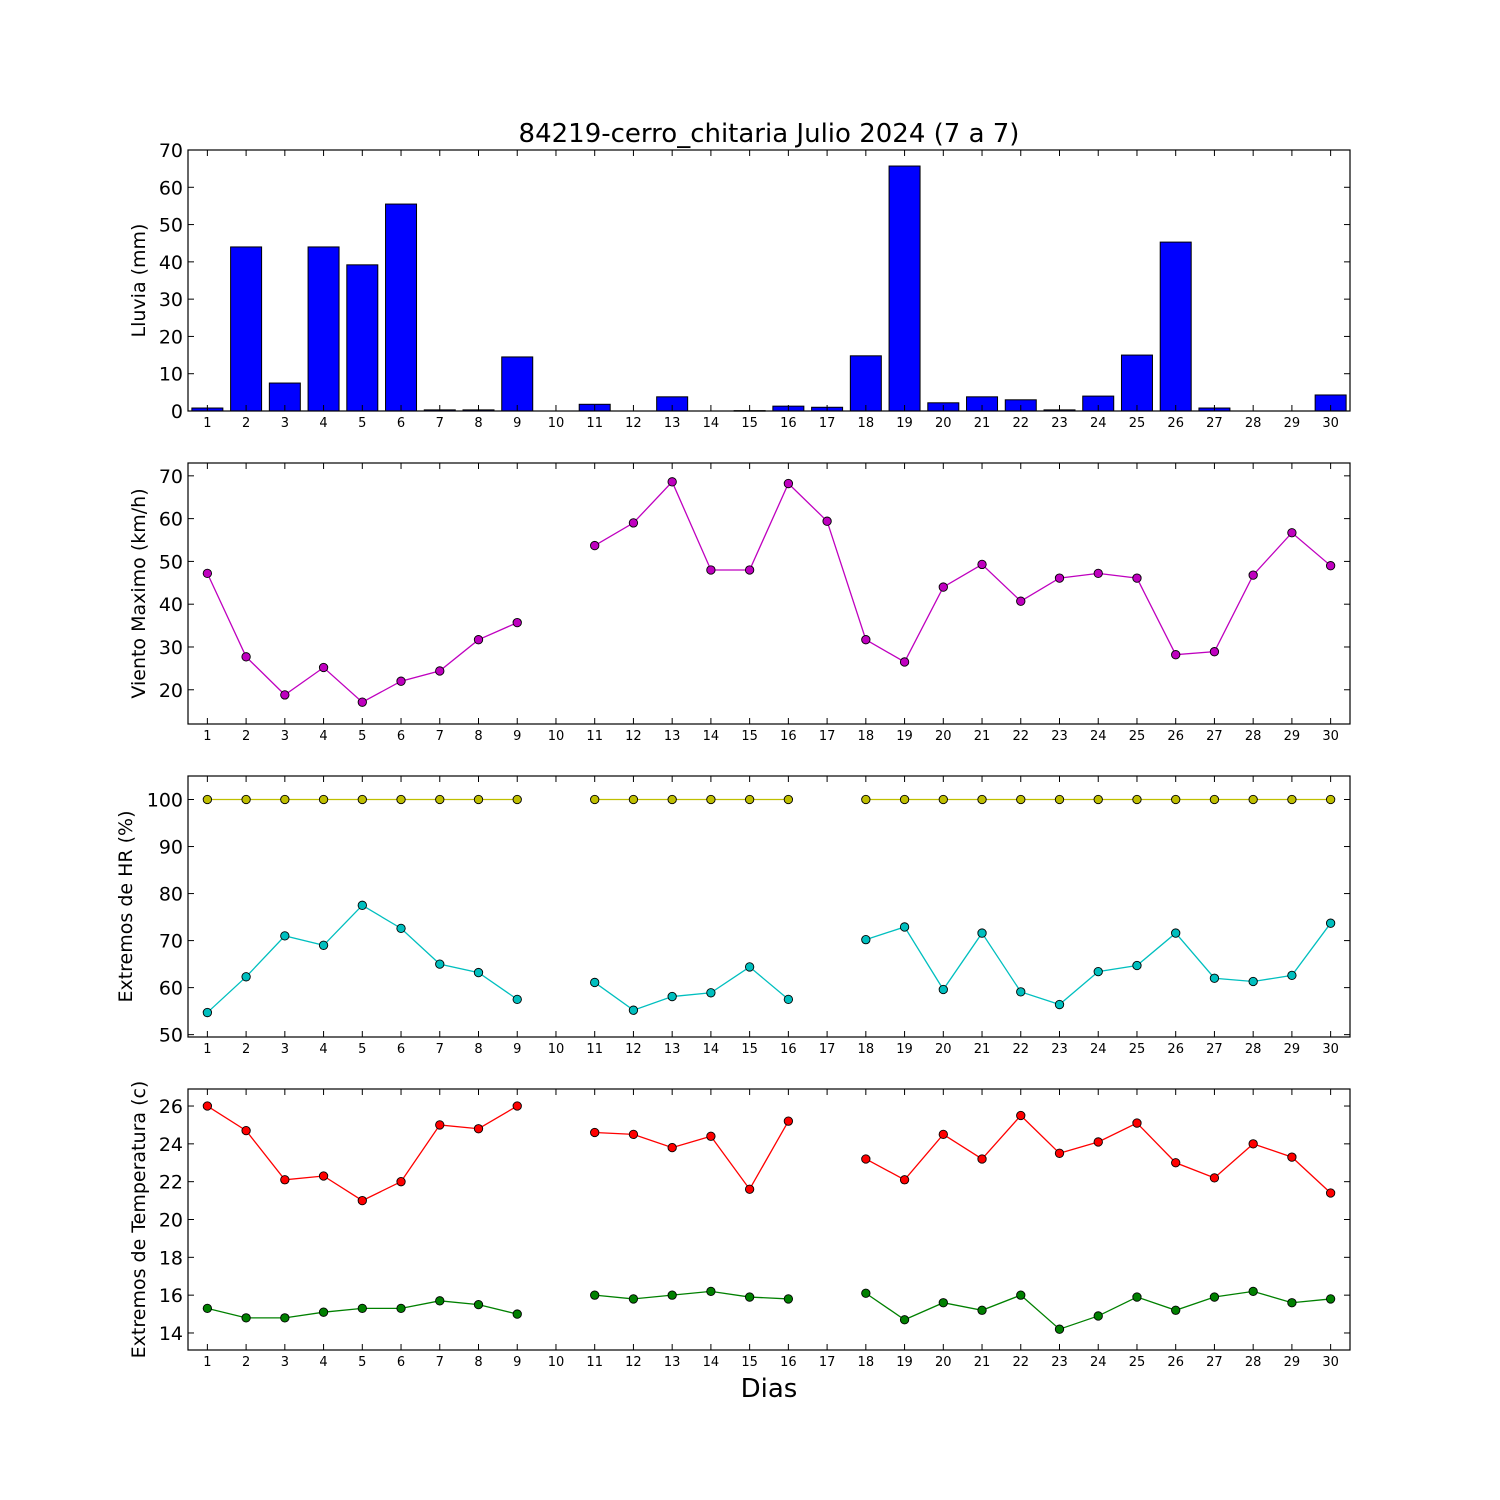 The width and height of the screenshot is (1500, 1500). I want to click on y-tick-label: 26, so click(171, 1107).